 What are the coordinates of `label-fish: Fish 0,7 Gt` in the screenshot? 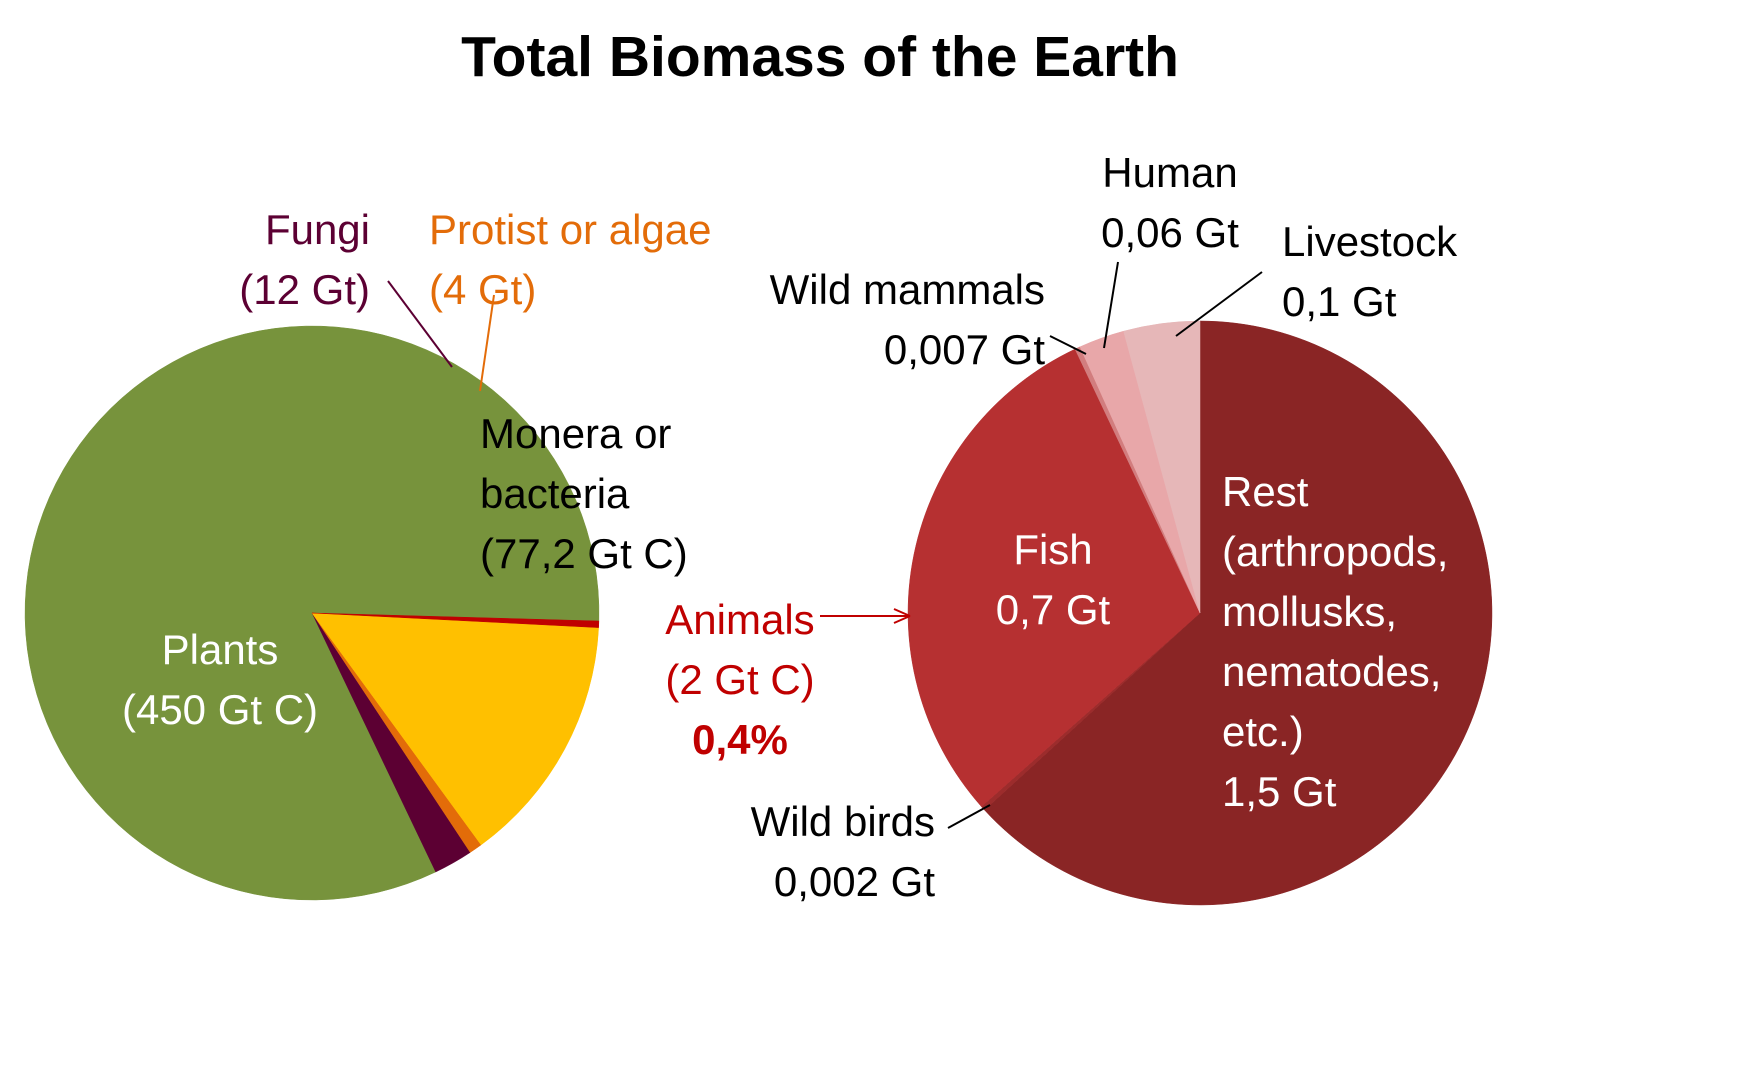 It's located at (1053, 579).